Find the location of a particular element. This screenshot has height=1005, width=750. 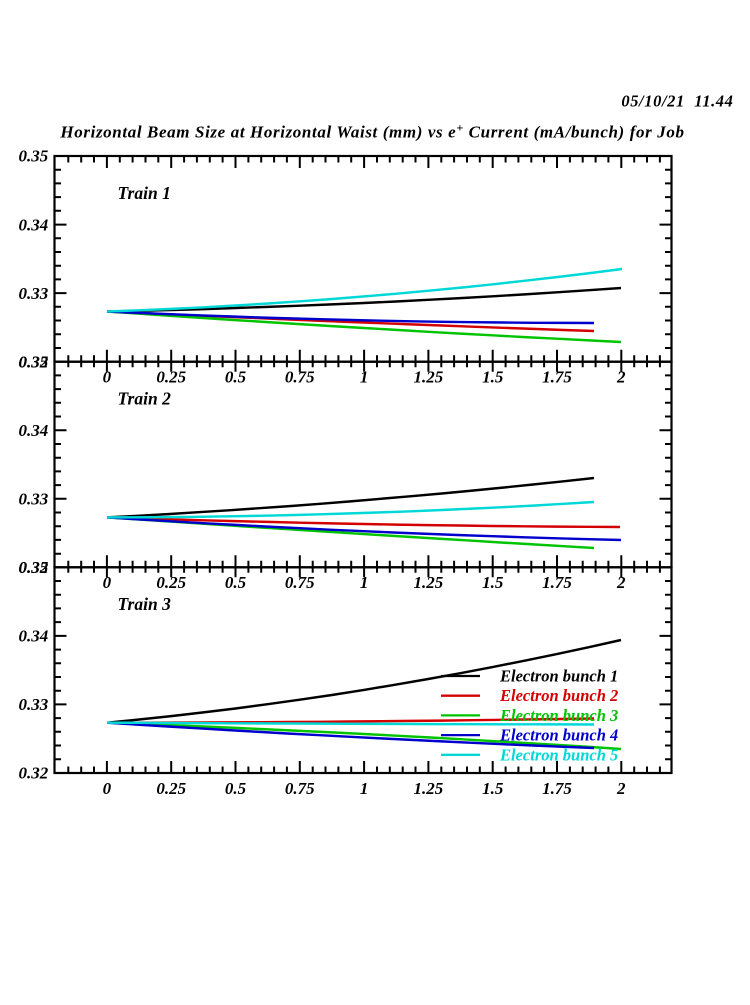

svg-text: 05/10/21 11.44 is located at coordinates (677, 101).